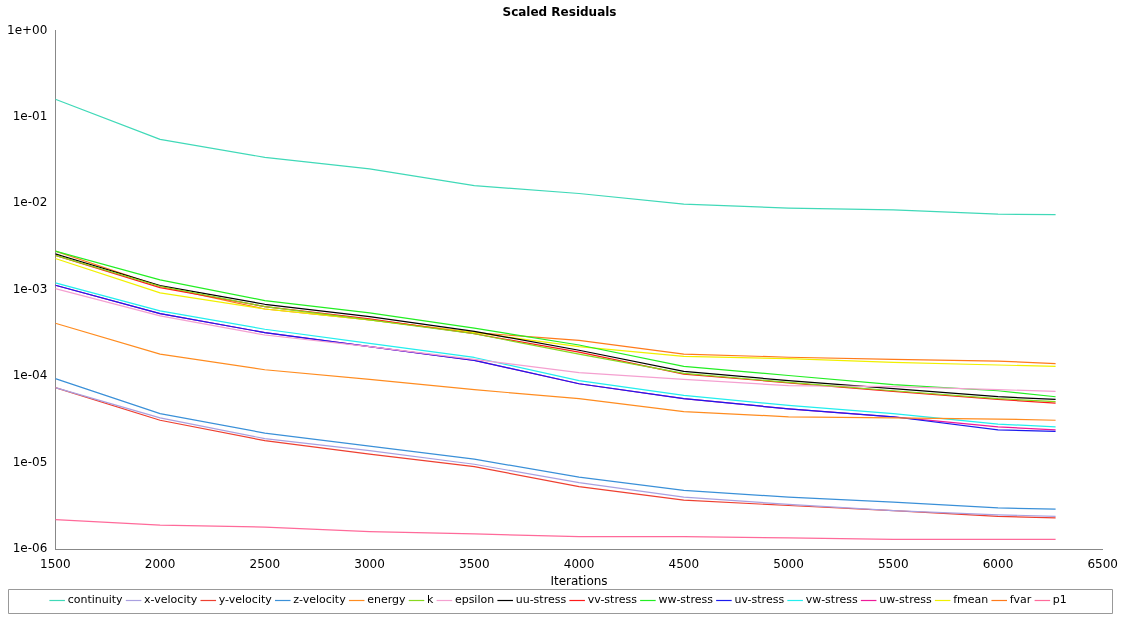 This screenshot has width=1121, height=618. What do you see at coordinates (30, 548) in the screenshot?
I see `y-tick-label: 1e-06` at bounding box center [30, 548].